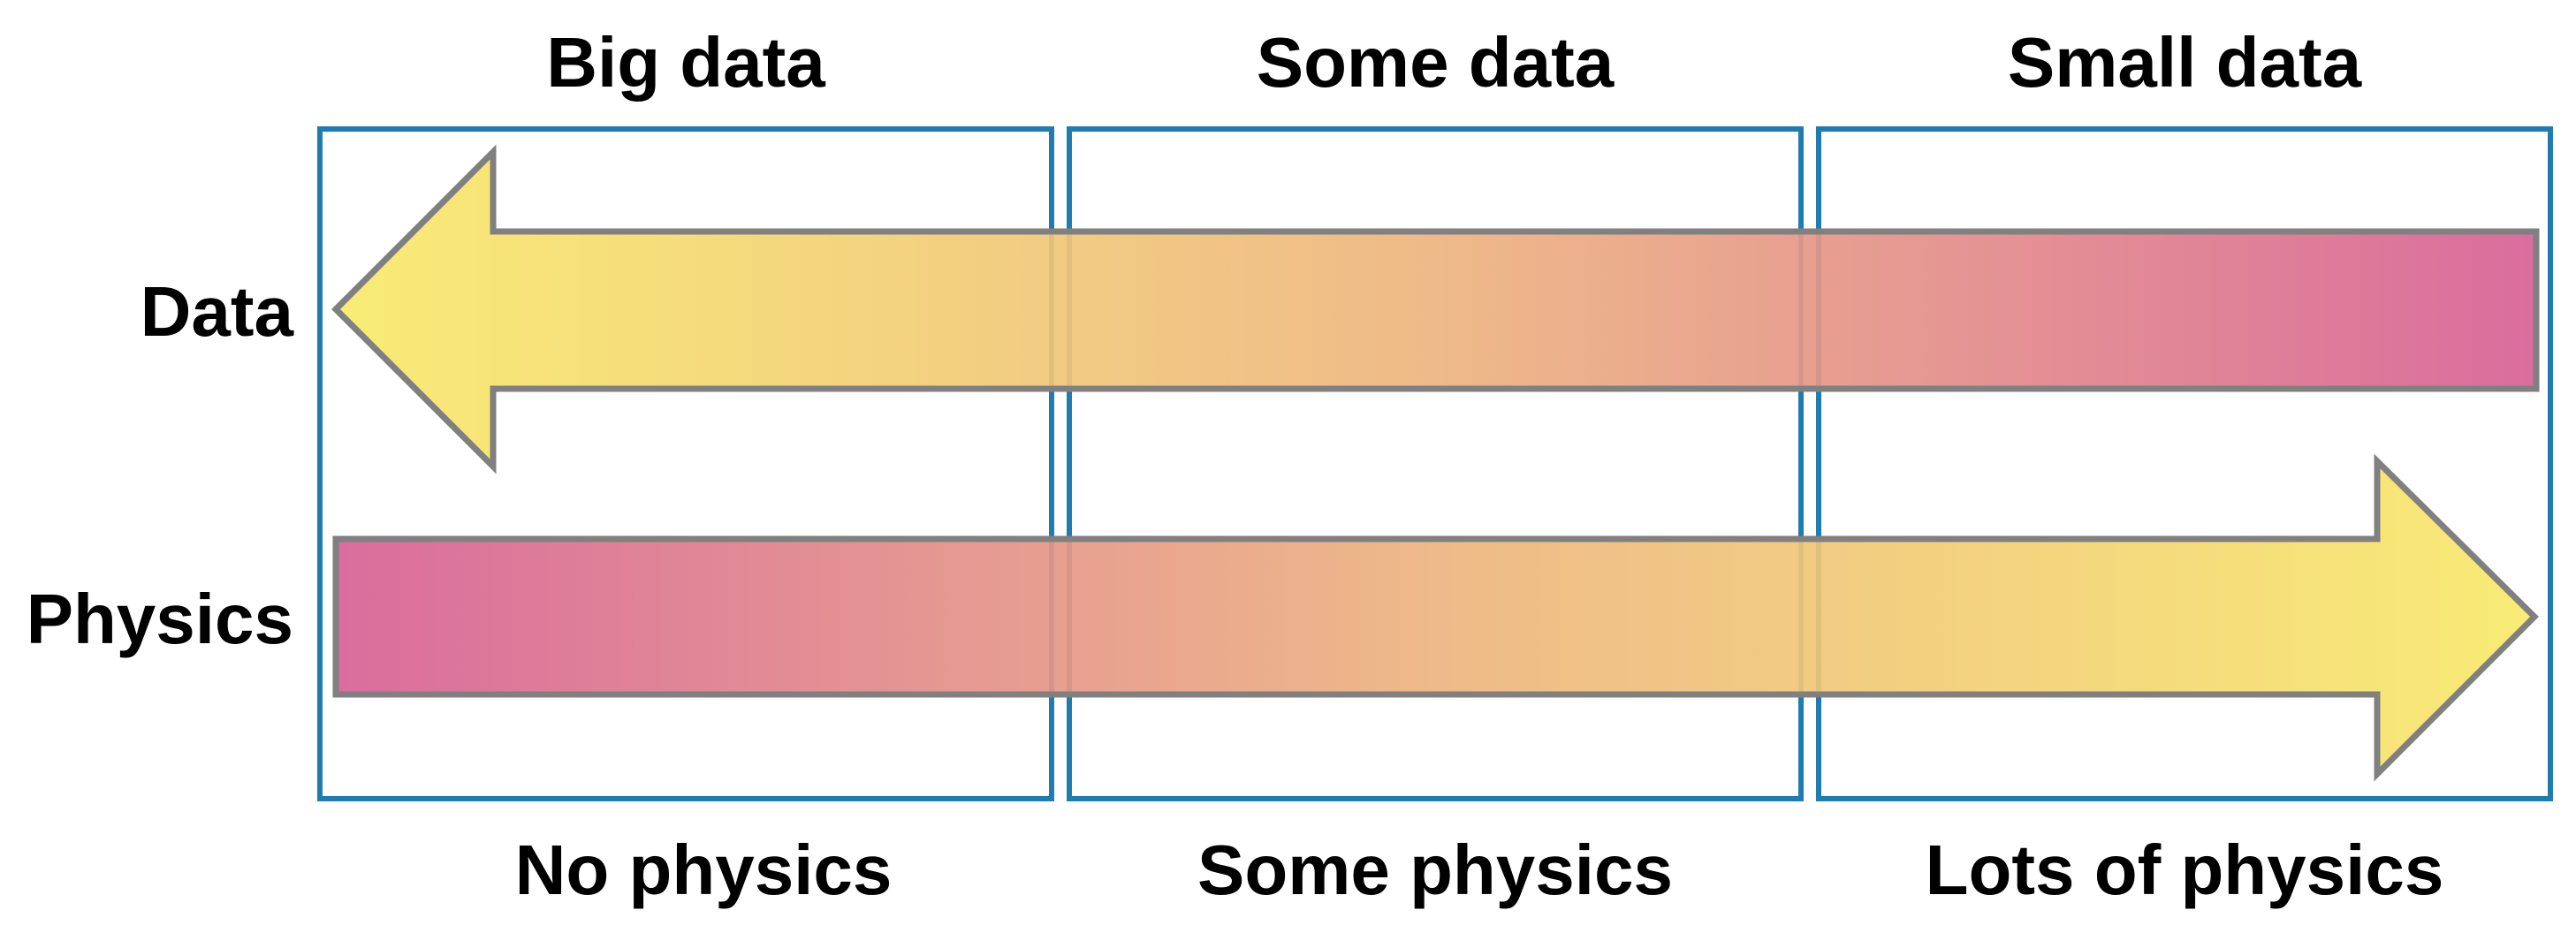 The image size is (2576, 933). What do you see at coordinates (217, 312) in the screenshot?
I see `row-label-data: Data` at bounding box center [217, 312].